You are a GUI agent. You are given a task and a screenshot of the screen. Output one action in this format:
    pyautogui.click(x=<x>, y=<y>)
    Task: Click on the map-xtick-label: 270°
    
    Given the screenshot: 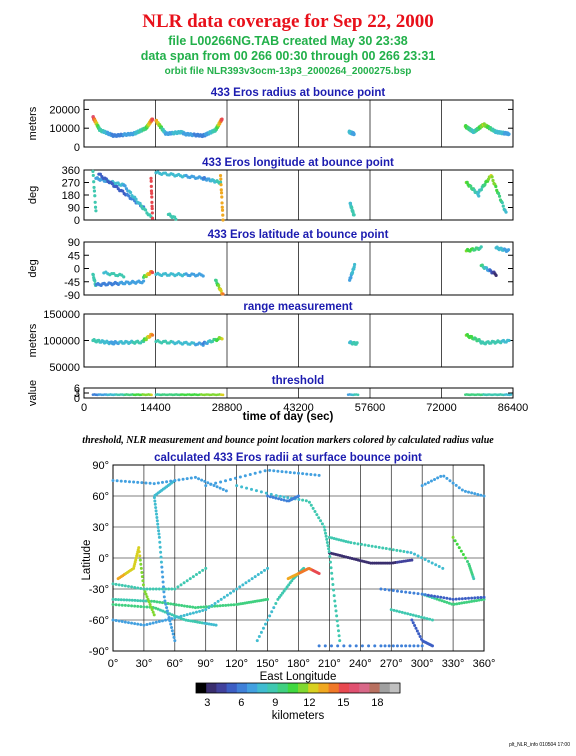 What is the action you would take?
    pyautogui.click(x=391, y=664)
    